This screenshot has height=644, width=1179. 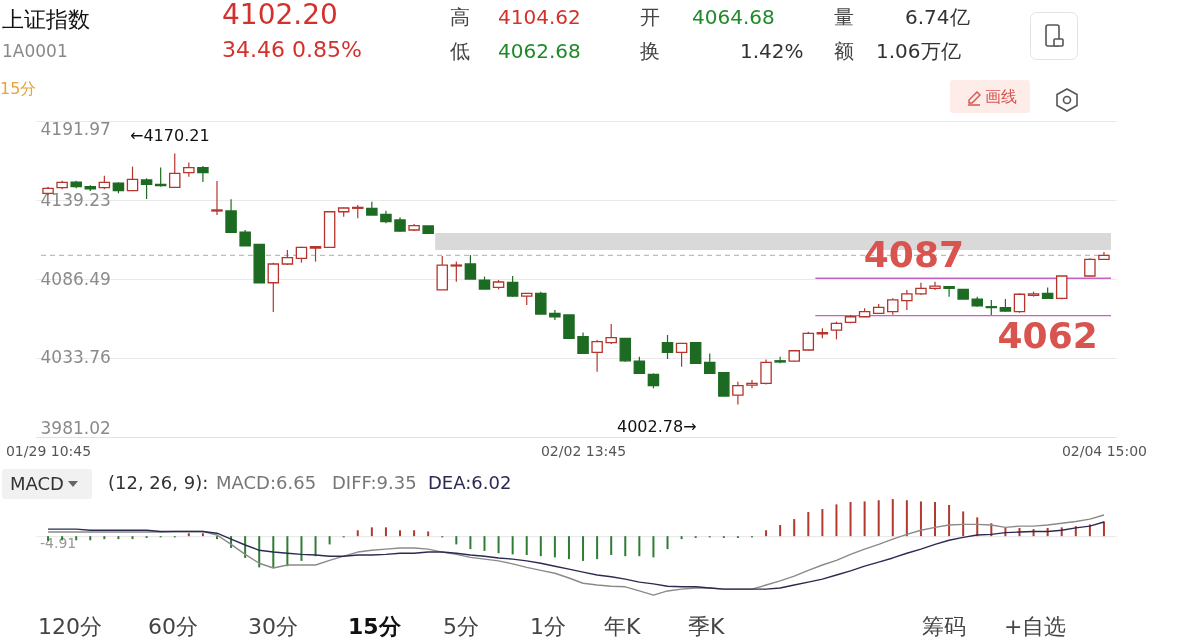 I want to click on text: DEA:6.02, so click(x=470, y=482).